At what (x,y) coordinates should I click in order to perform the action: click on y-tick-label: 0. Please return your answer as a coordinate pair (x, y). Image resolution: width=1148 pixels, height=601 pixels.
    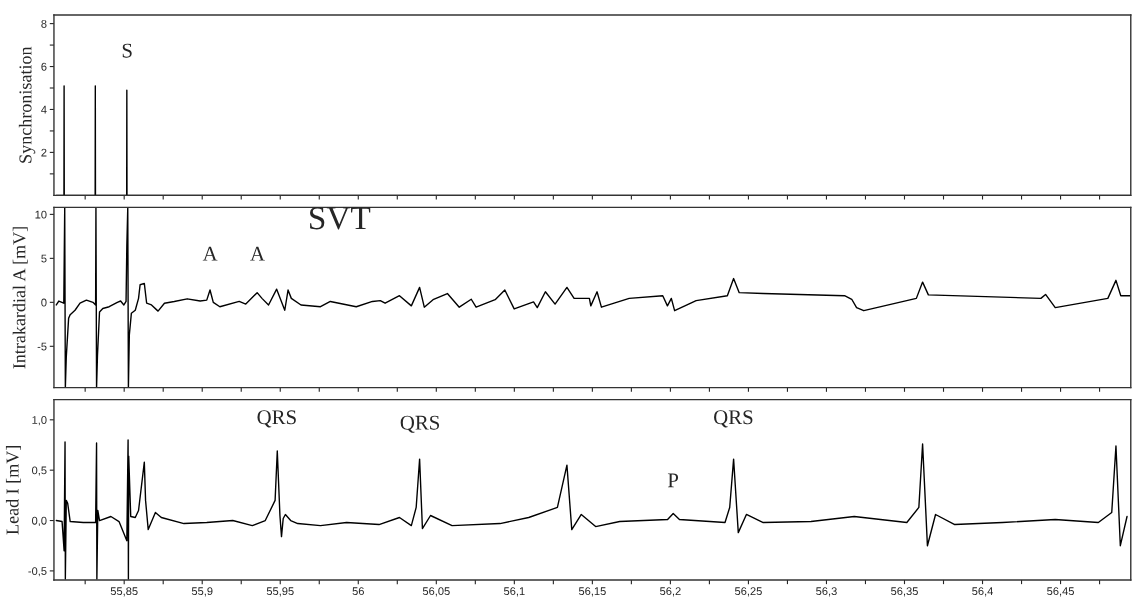
    Looking at the image, I should click on (44, 302).